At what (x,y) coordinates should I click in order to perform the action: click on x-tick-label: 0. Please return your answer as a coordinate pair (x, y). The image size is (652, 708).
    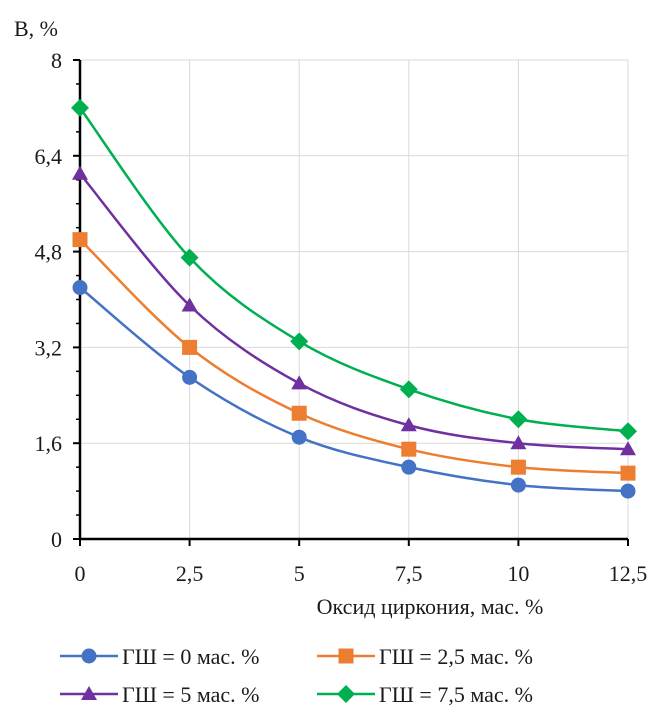
    Looking at the image, I should click on (80, 573).